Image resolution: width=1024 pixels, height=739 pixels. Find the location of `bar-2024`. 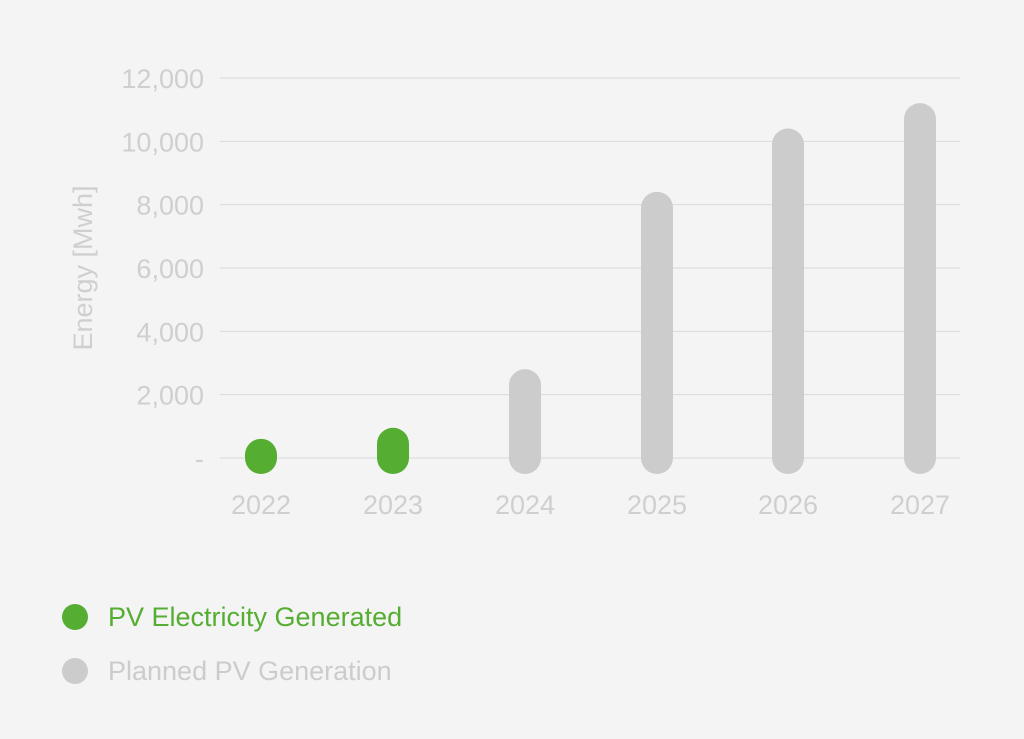

bar-2024 is located at coordinates (525, 421).